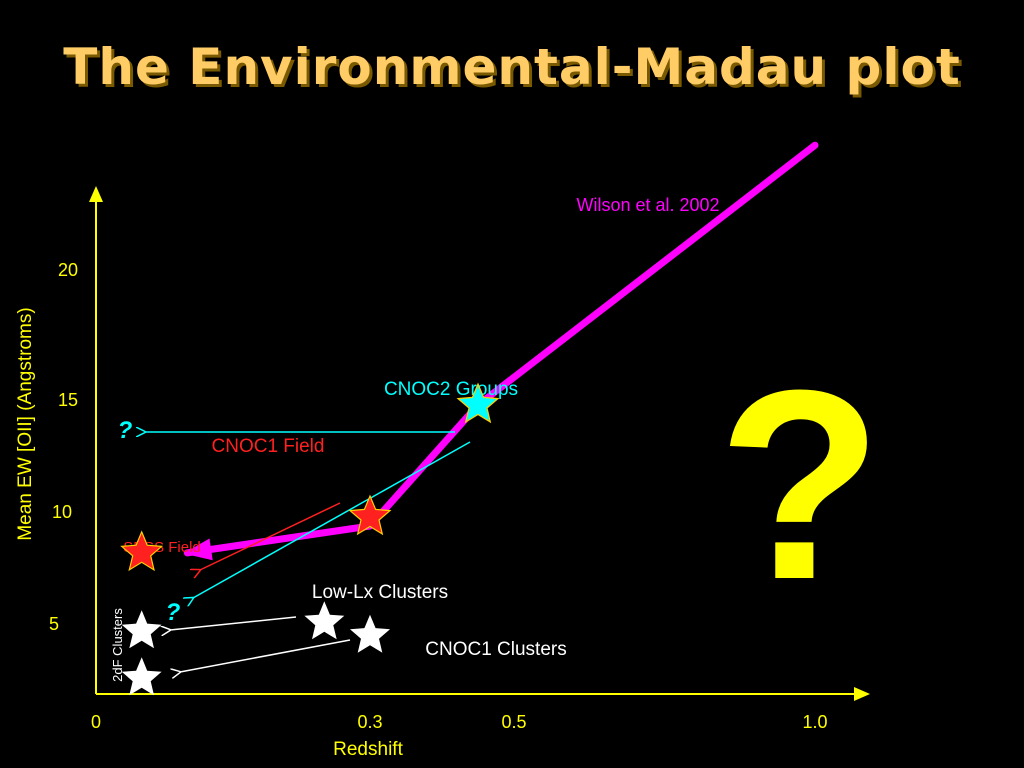 This screenshot has width=1024, height=768. I want to click on cnoc2-groups-label: CNOC2 Groups, so click(451, 389).